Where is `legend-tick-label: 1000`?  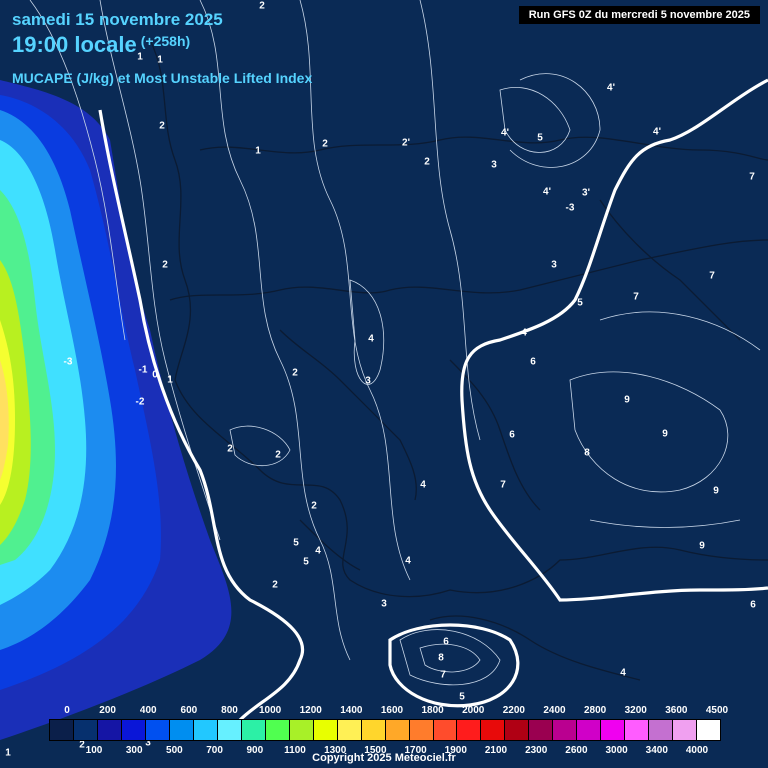 legend-tick-label: 1000 is located at coordinates (270, 710).